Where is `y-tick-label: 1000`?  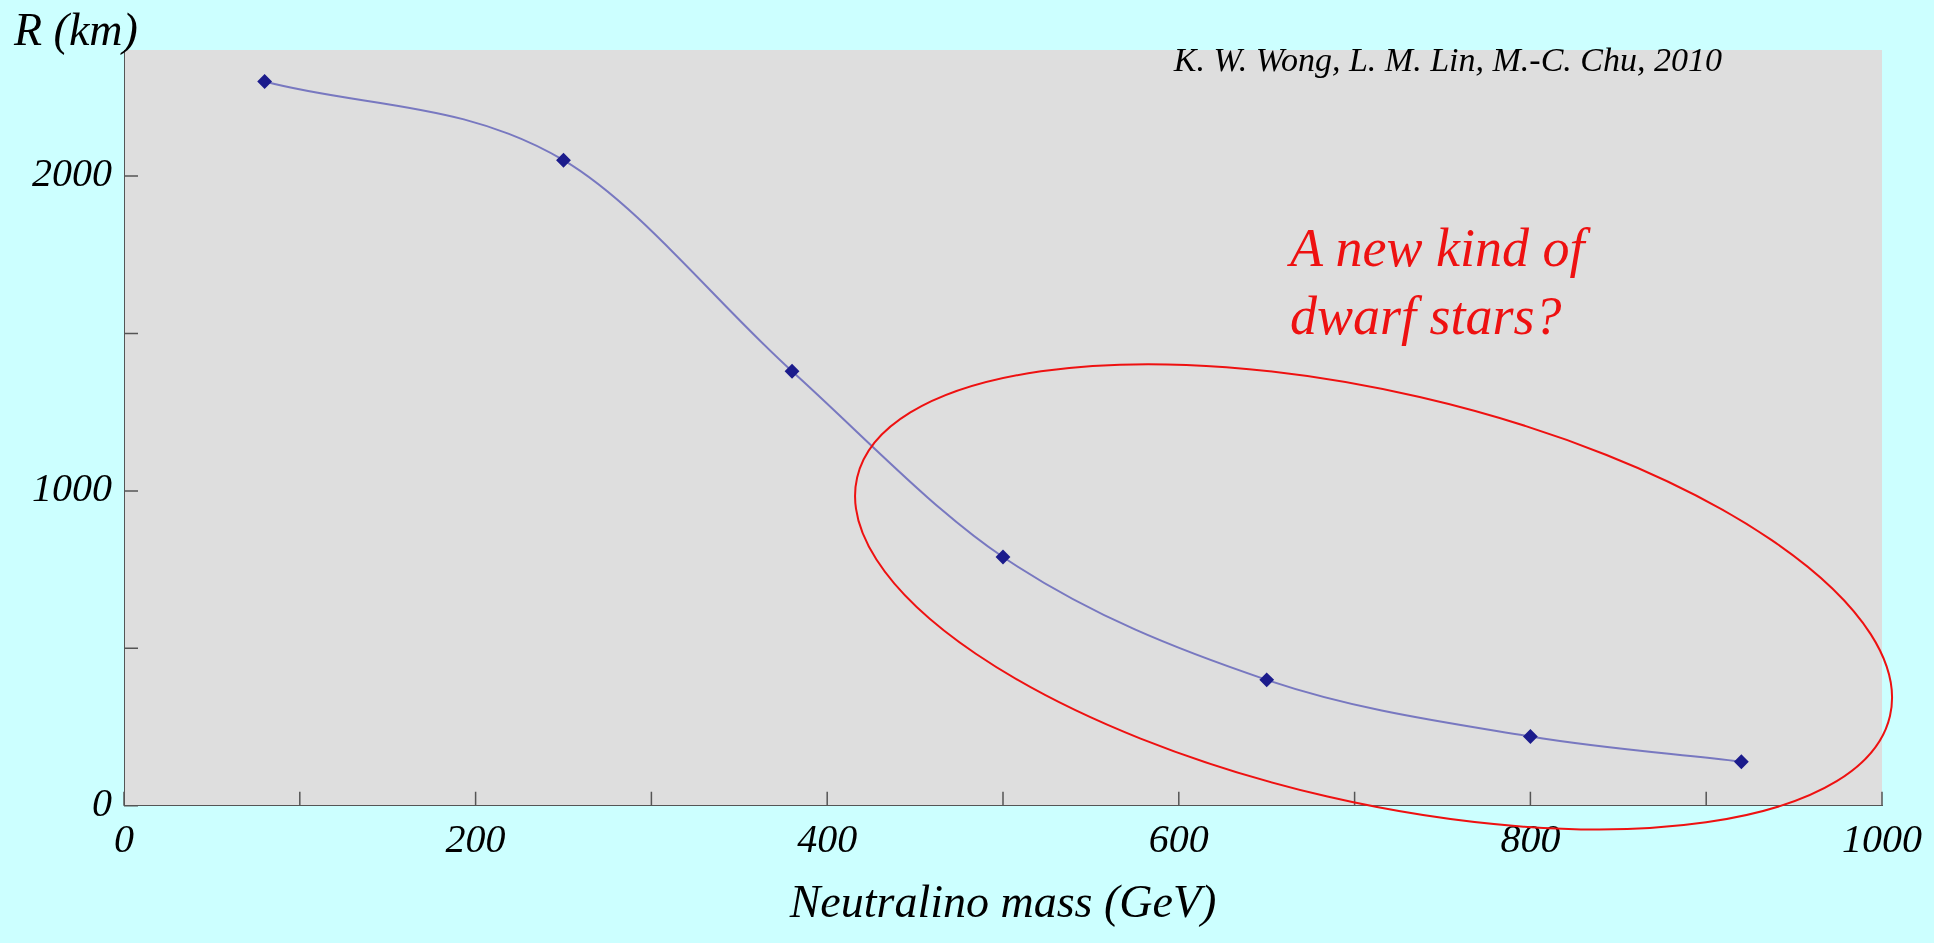 y-tick-label: 1000 is located at coordinates (72, 488).